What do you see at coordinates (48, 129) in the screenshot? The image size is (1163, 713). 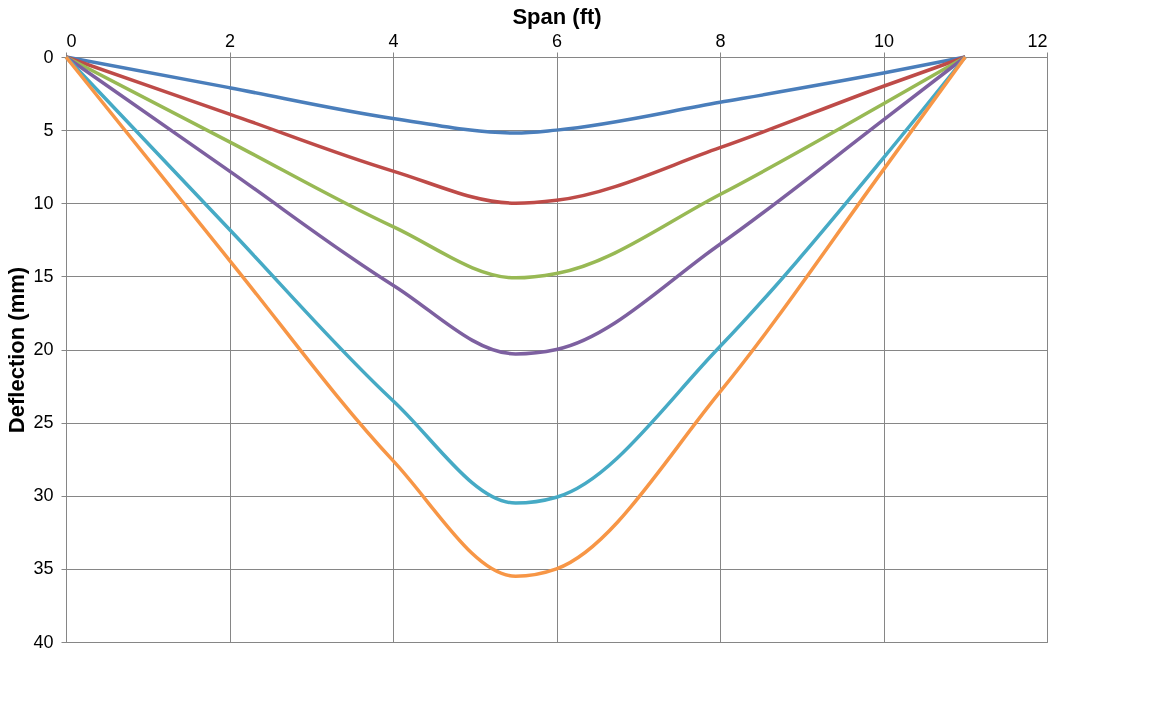 I see `y-tick-label: 5` at bounding box center [48, 129].